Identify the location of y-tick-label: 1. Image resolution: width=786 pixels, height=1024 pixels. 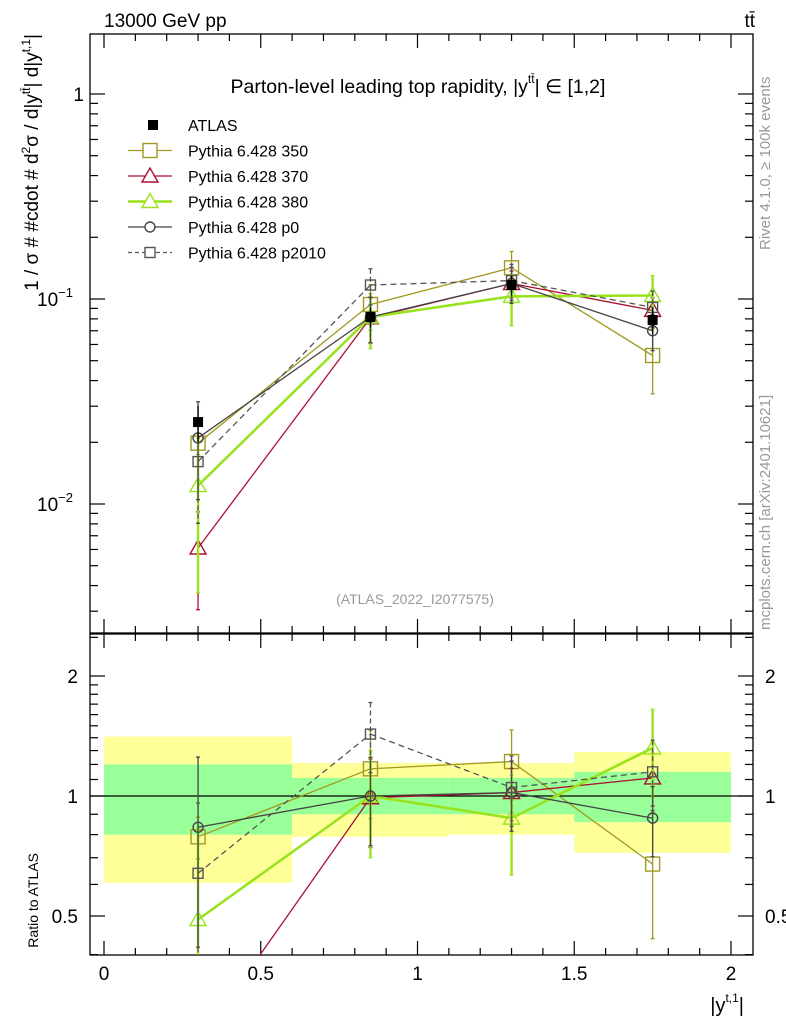
(78, 95).